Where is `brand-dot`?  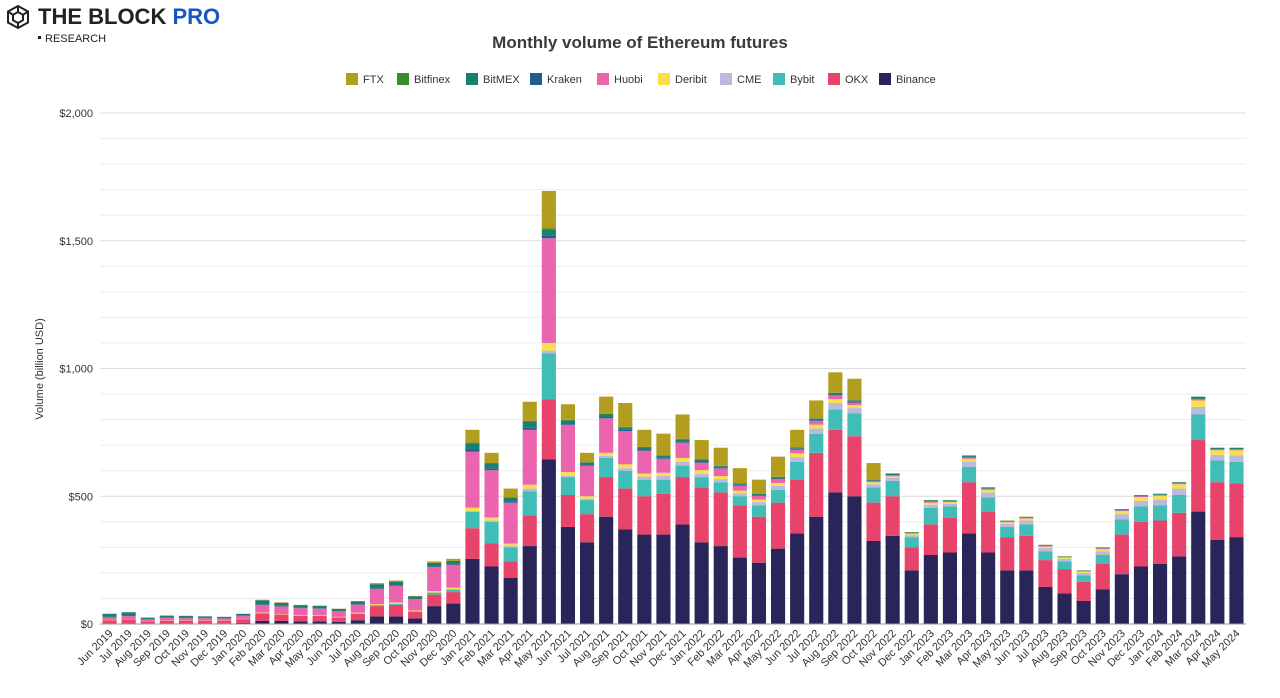 brand-dot is located at coordinates (39, 37).